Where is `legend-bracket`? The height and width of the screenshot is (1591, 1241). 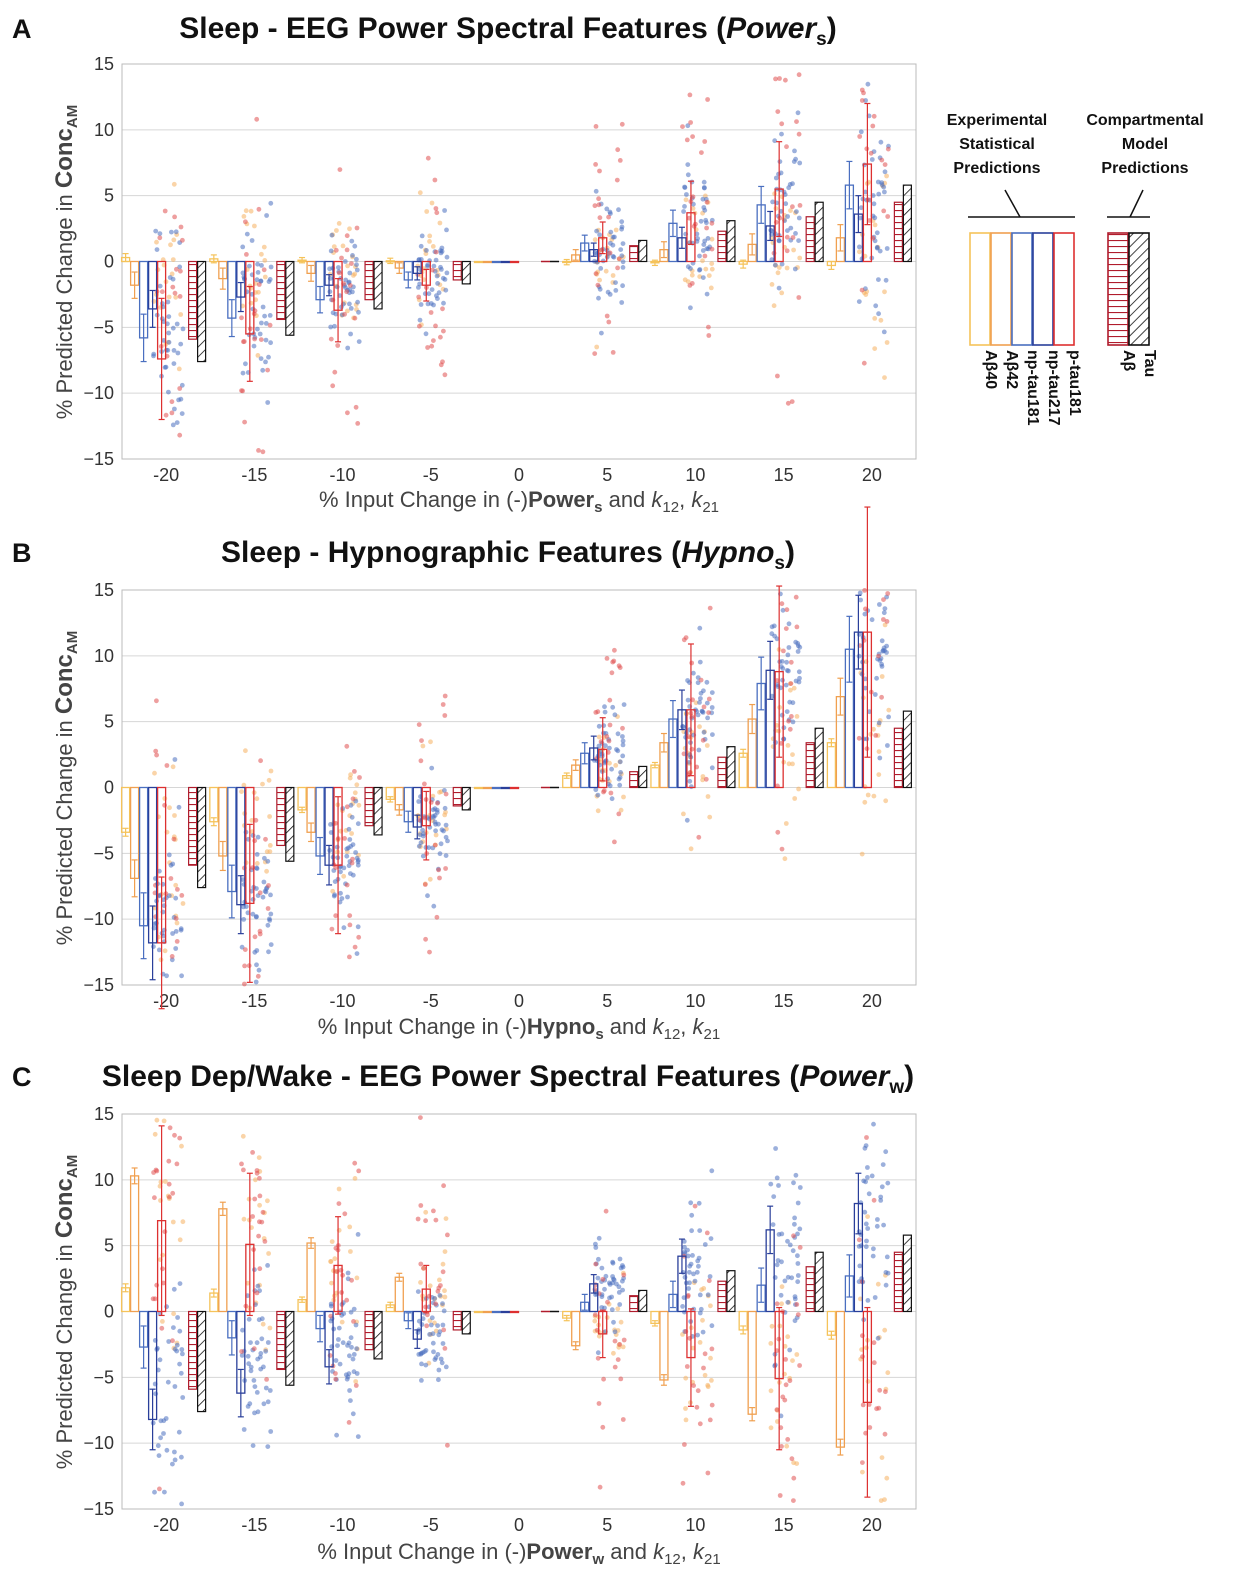 legend-bracket is located at coordinates (1012, 203).